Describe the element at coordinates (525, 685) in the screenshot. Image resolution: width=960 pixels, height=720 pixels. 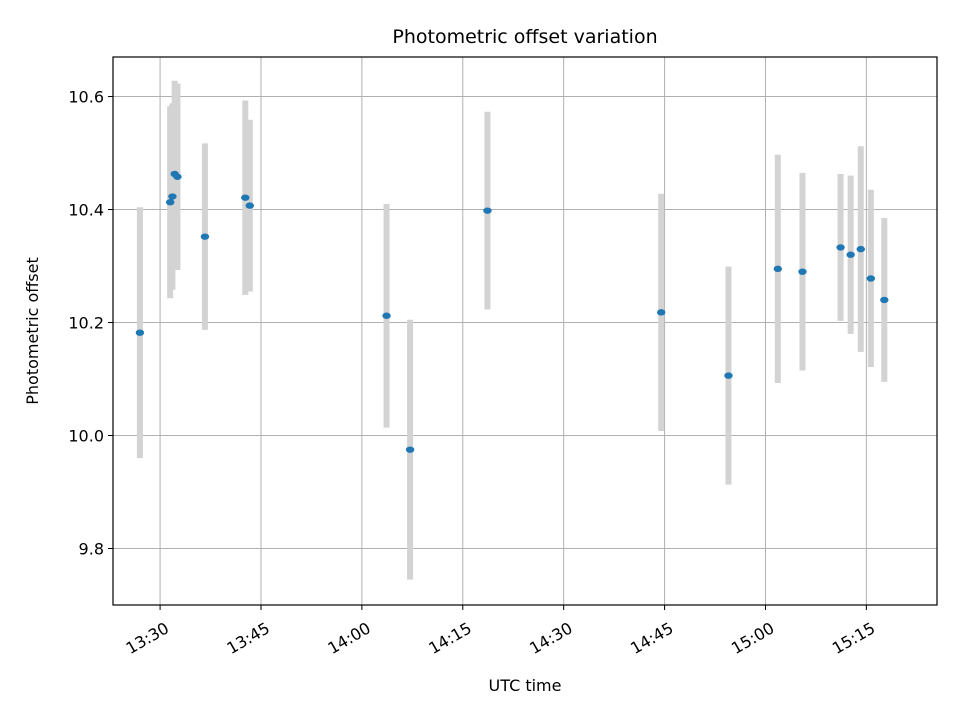
I see `x-axis-label: UTC time` at that location.